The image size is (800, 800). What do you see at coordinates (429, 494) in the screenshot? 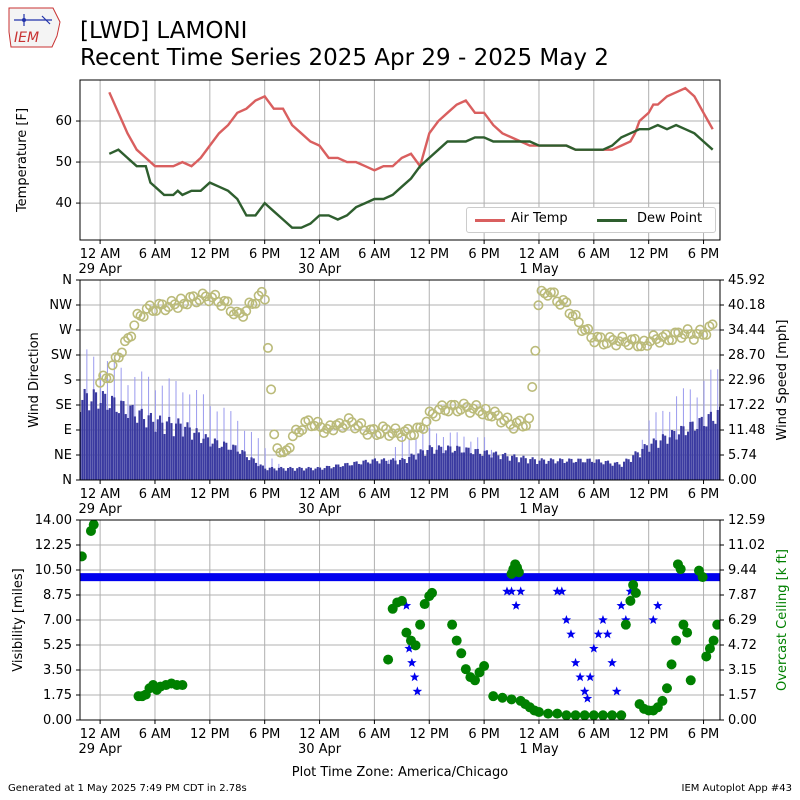
I see `x-tick-label-wind-6: 12 PM` at bounding box center [429, 494].